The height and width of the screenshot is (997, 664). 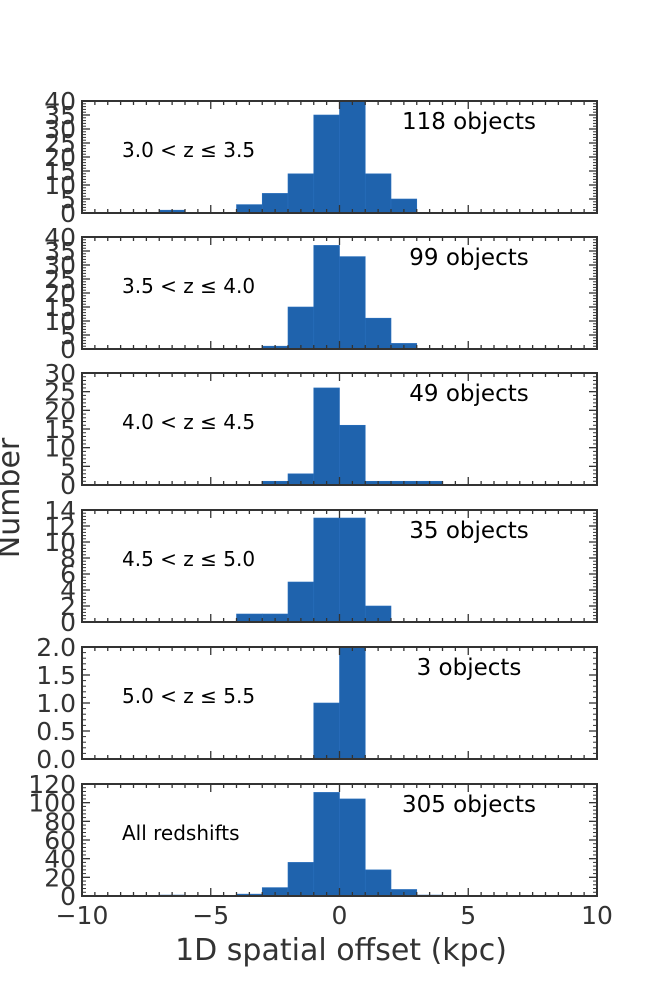 I want to click on y-tick-label: 2, so click(x=68, y=606).